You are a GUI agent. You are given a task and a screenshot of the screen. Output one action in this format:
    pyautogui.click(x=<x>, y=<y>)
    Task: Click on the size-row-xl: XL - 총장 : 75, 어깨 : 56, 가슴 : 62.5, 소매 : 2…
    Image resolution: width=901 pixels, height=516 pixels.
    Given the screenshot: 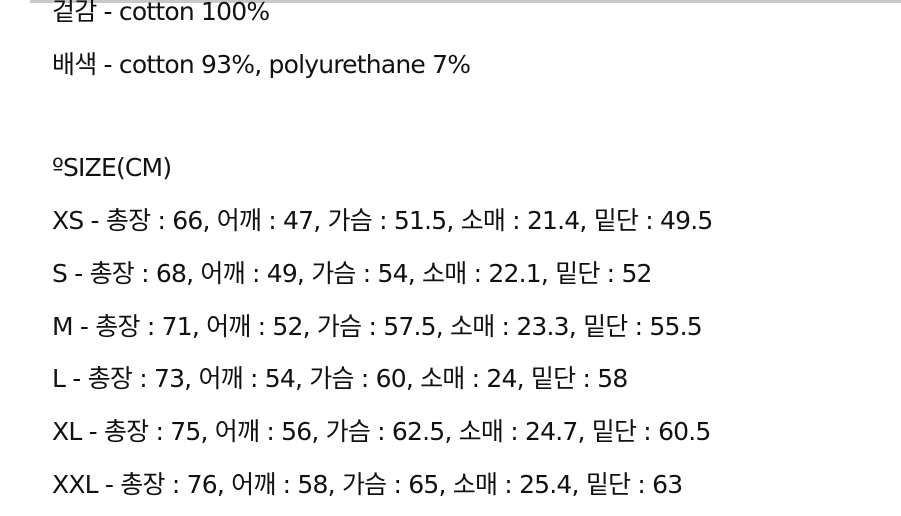 What is the action you would take?
    pyautogui.click(x=381, y=431)
    